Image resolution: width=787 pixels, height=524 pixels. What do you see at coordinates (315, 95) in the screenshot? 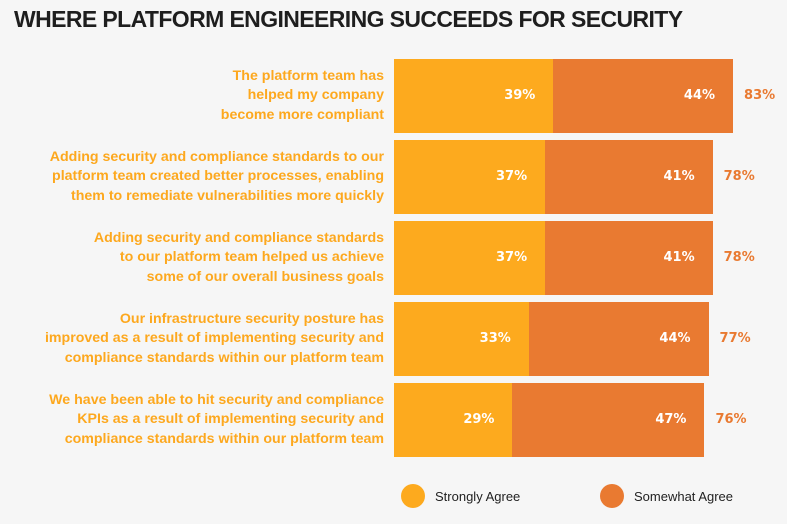
I see `category-label-line: helped my company` at bounding box center [315, 95].